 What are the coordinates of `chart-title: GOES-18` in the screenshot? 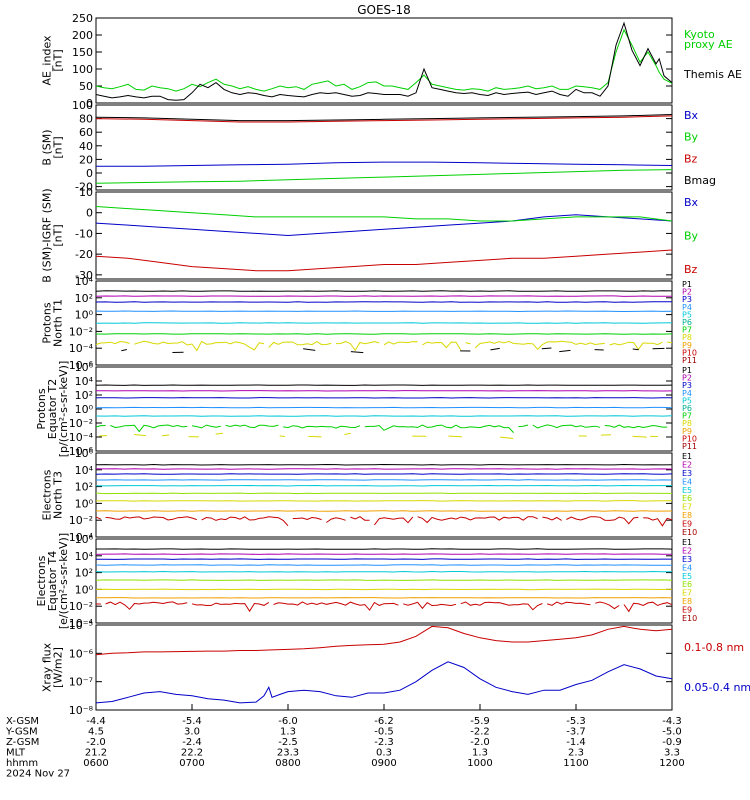 It's located at (384, 10).